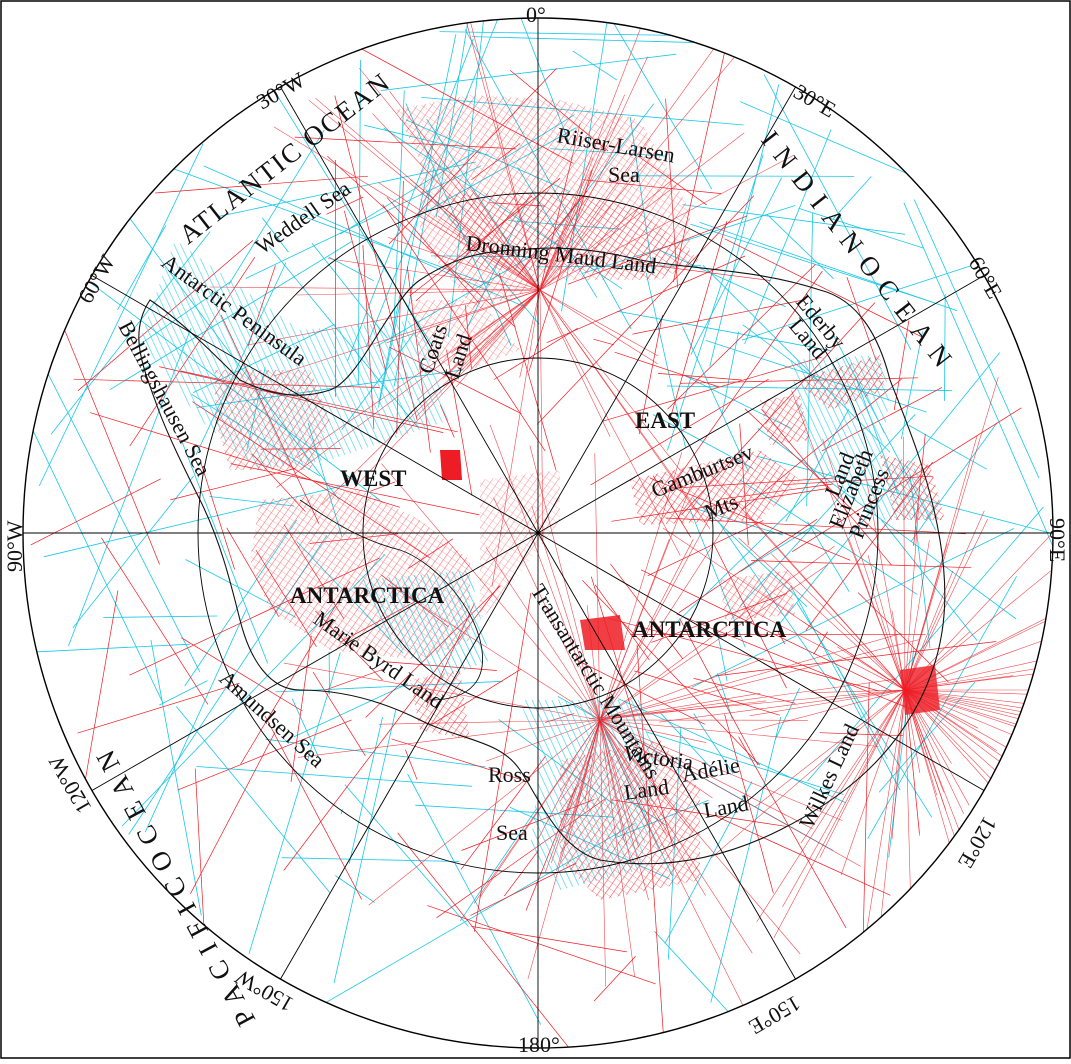  Describe the element at coordinates (367, 595) in the screenshot. I see `antarctica-west-label: ANTARCTICA` at that location.